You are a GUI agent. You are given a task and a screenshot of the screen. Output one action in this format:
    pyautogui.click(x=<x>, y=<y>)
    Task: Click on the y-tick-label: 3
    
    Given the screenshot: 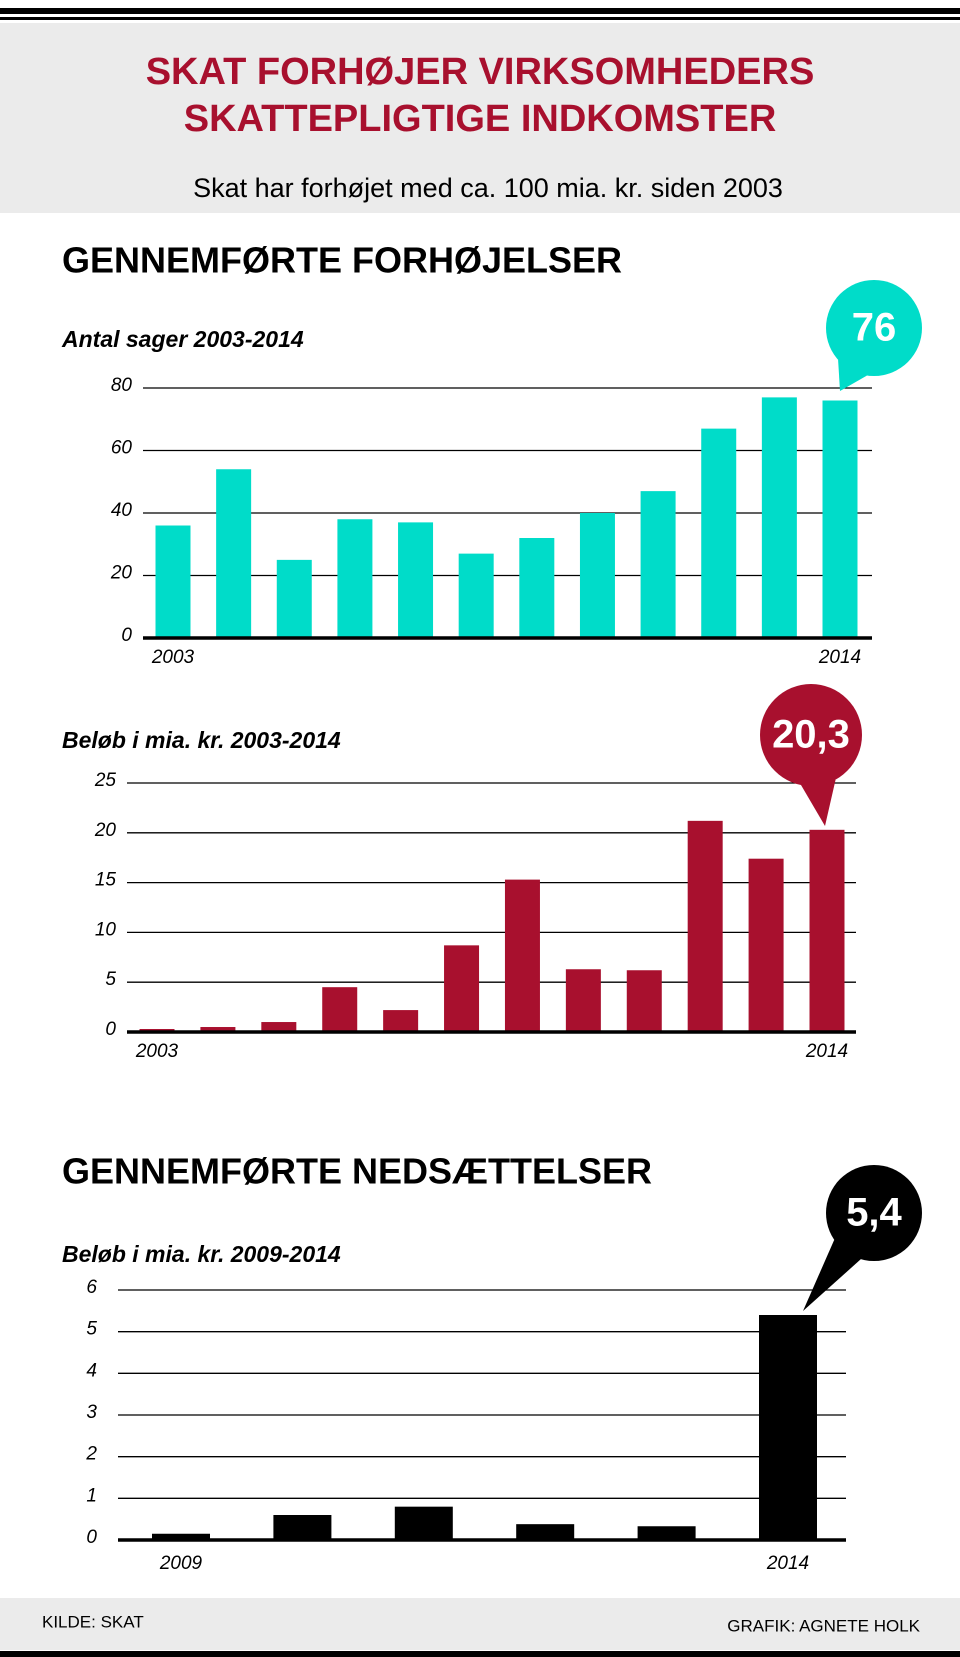 What is the action you would take?
    pyautogui.click(x=91, y=1412)
    